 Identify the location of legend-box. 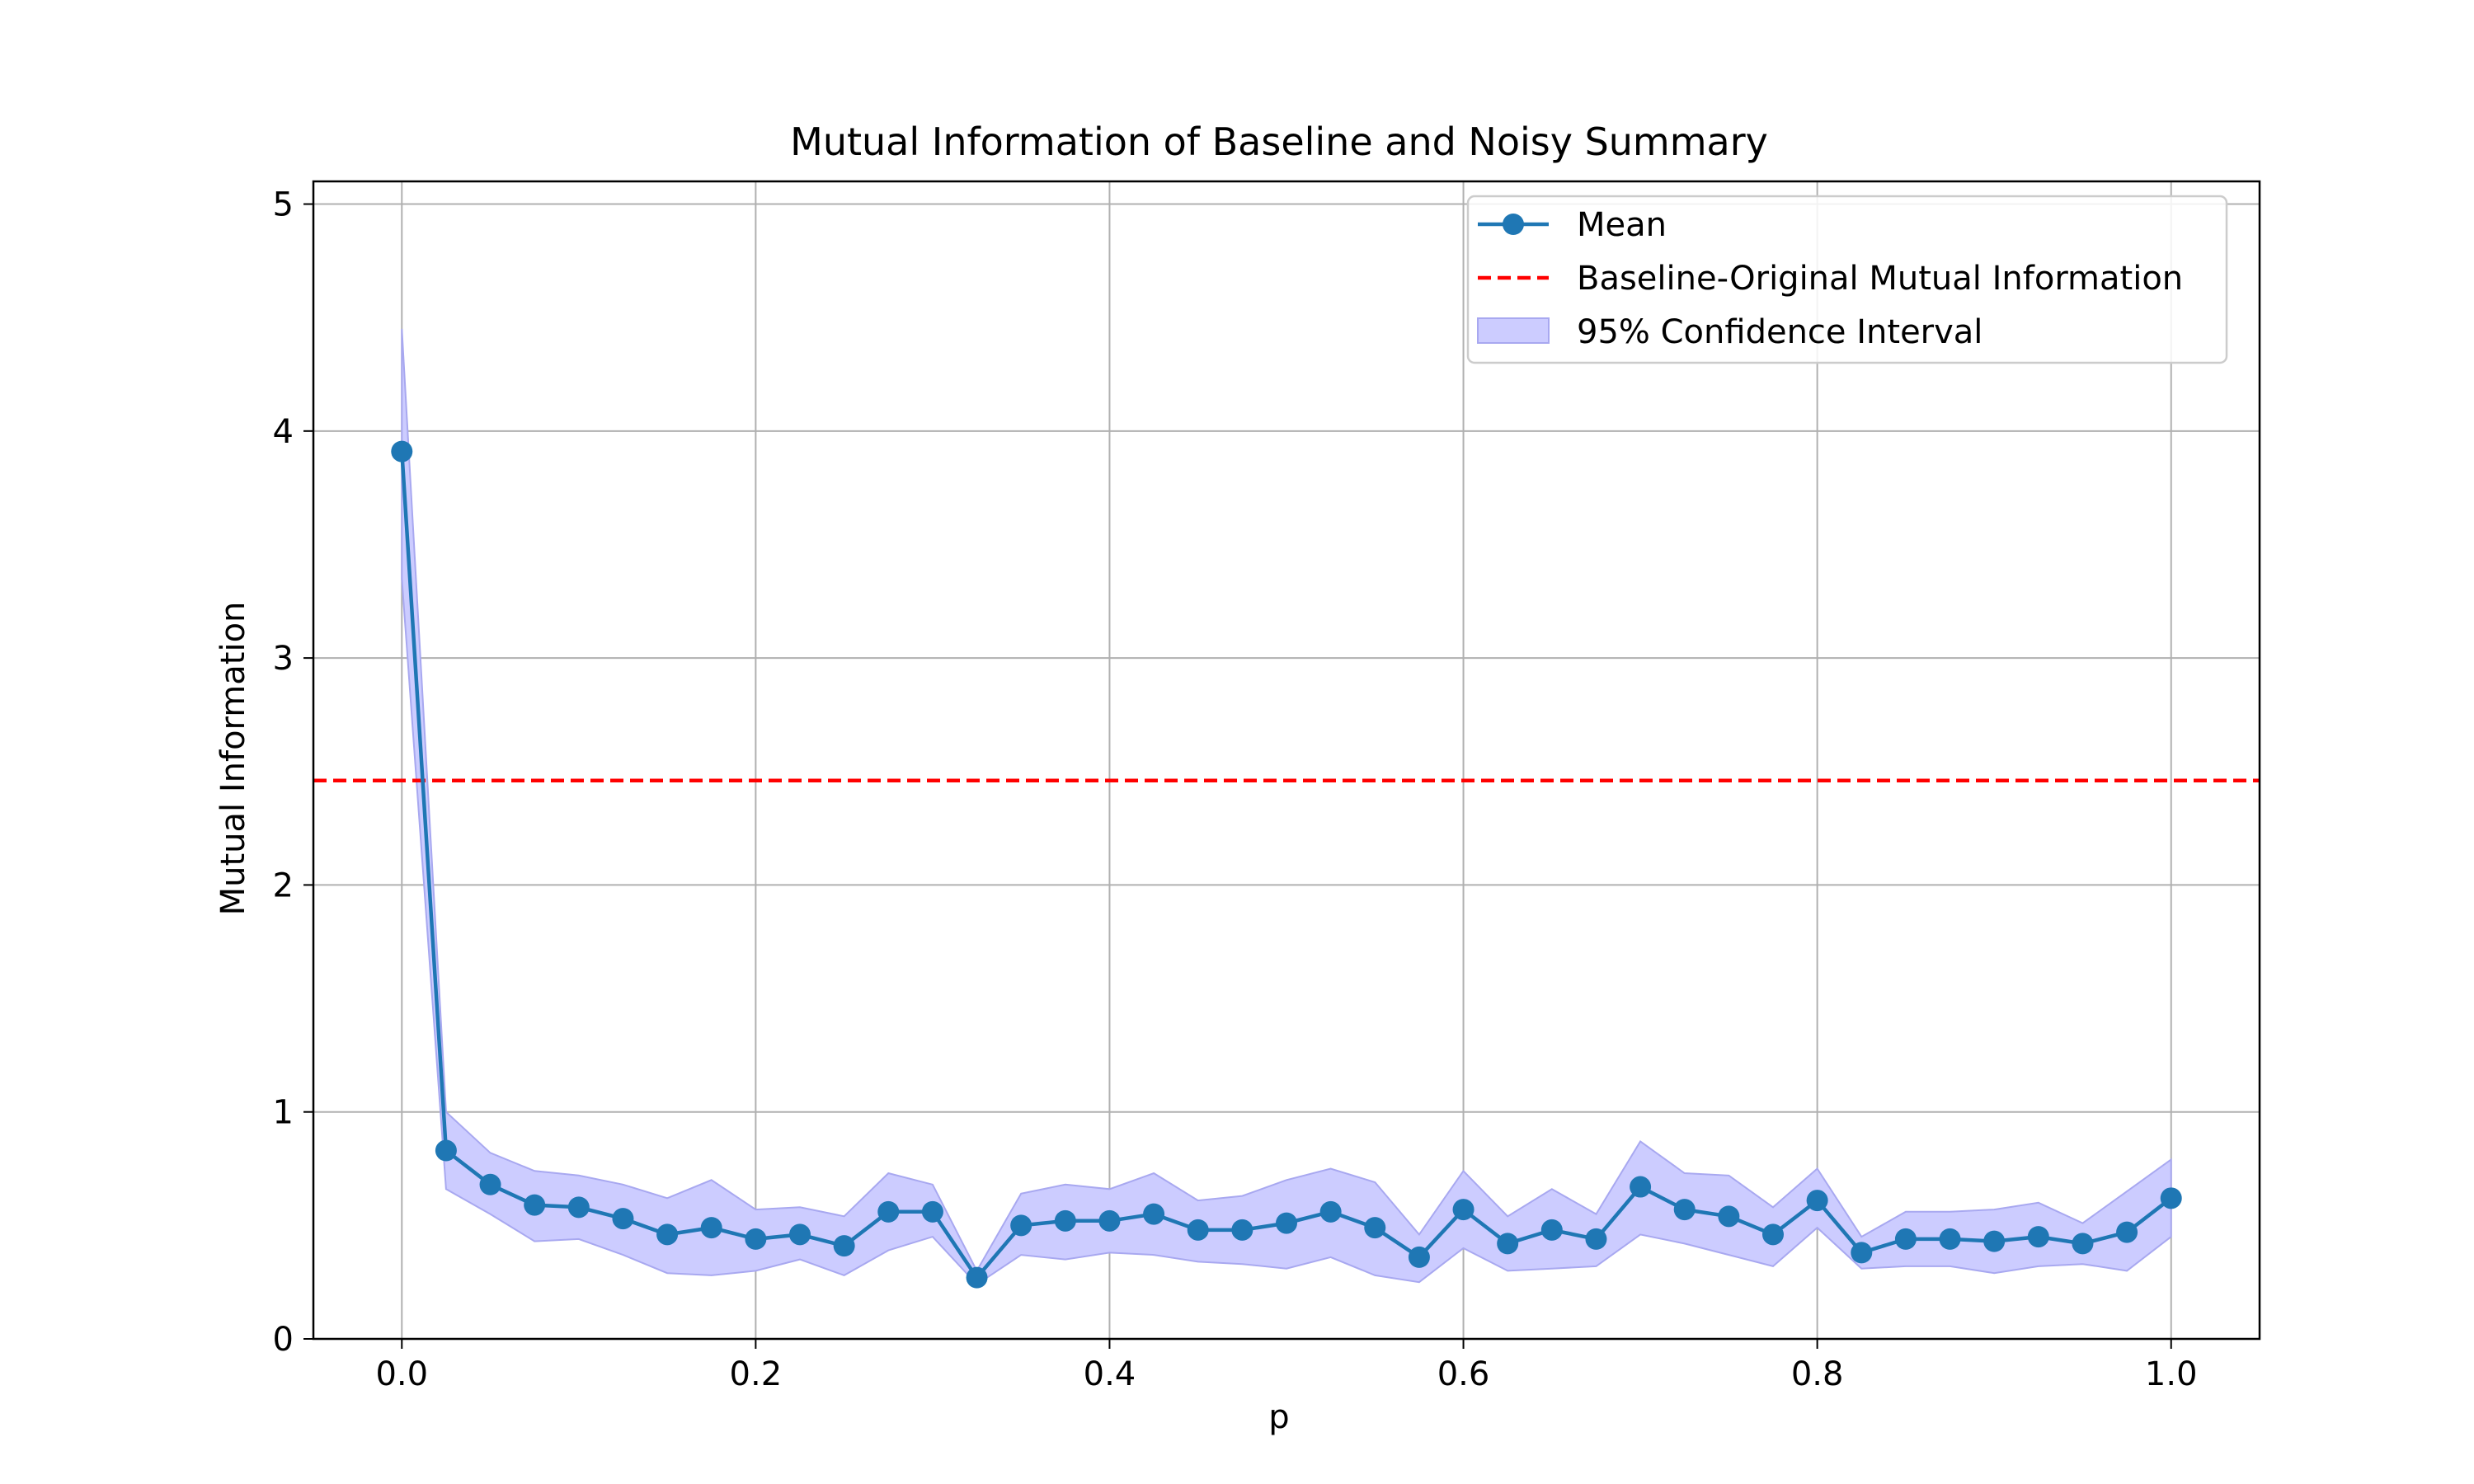
(1847, 279).